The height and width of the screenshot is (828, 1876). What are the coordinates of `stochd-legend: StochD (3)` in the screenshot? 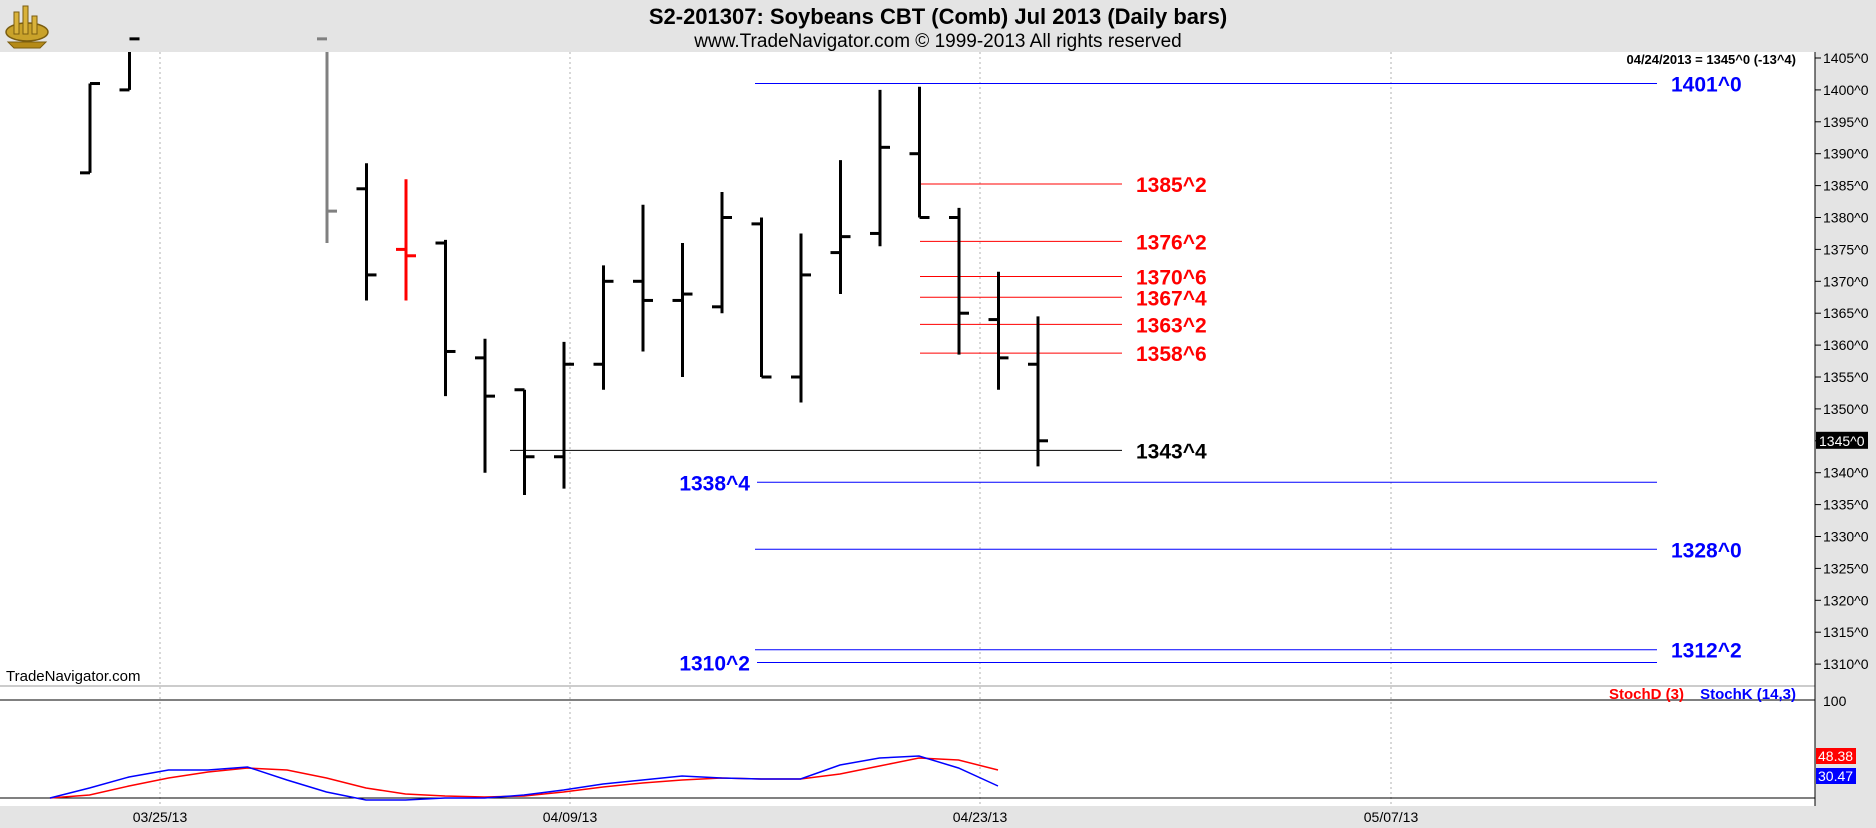 It's located at (1646, 694).